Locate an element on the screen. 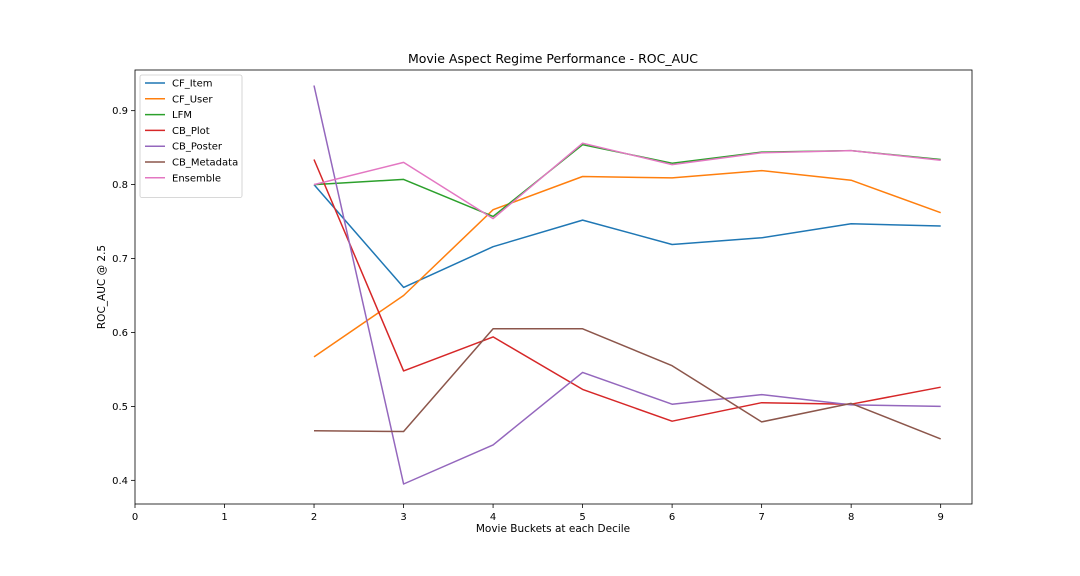 The height and width of the screenshot is (576, 1080). legend-box is located at coordinates (191, 136).